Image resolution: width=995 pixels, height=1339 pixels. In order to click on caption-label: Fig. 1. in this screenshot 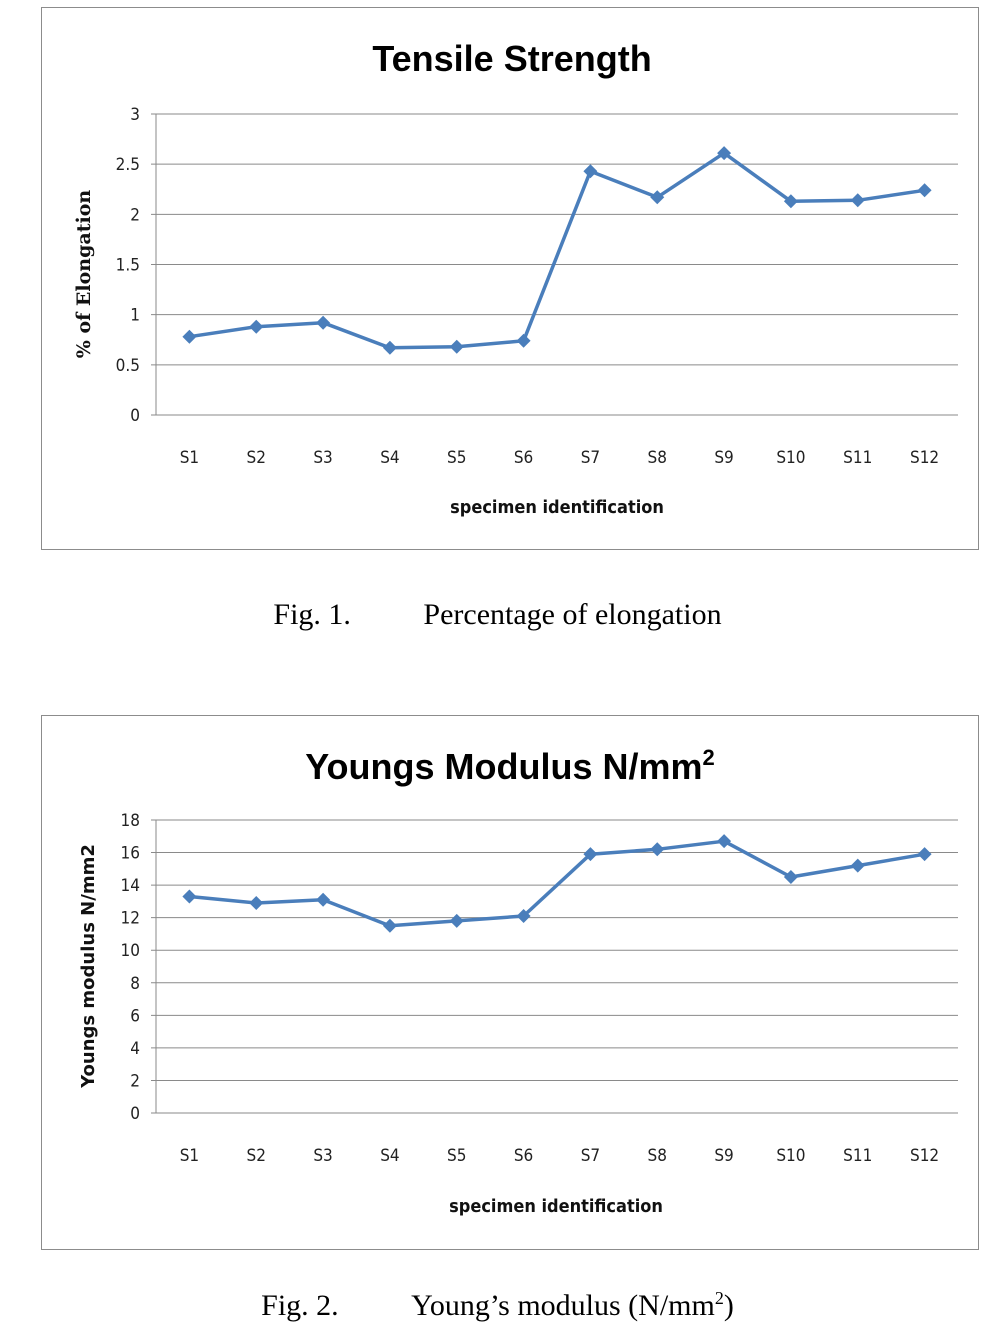, I will do `click(312, 614)`.